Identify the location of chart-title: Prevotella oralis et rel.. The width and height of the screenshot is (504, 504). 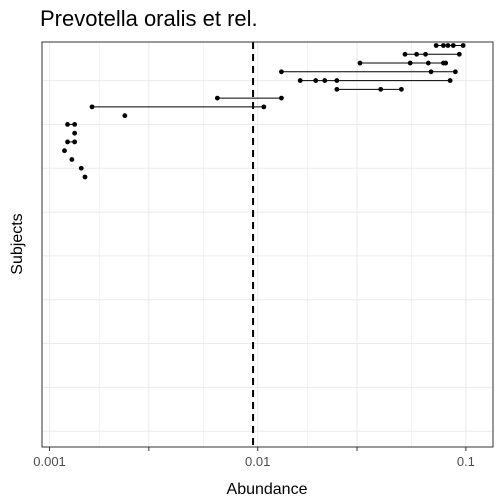
(149, 18).